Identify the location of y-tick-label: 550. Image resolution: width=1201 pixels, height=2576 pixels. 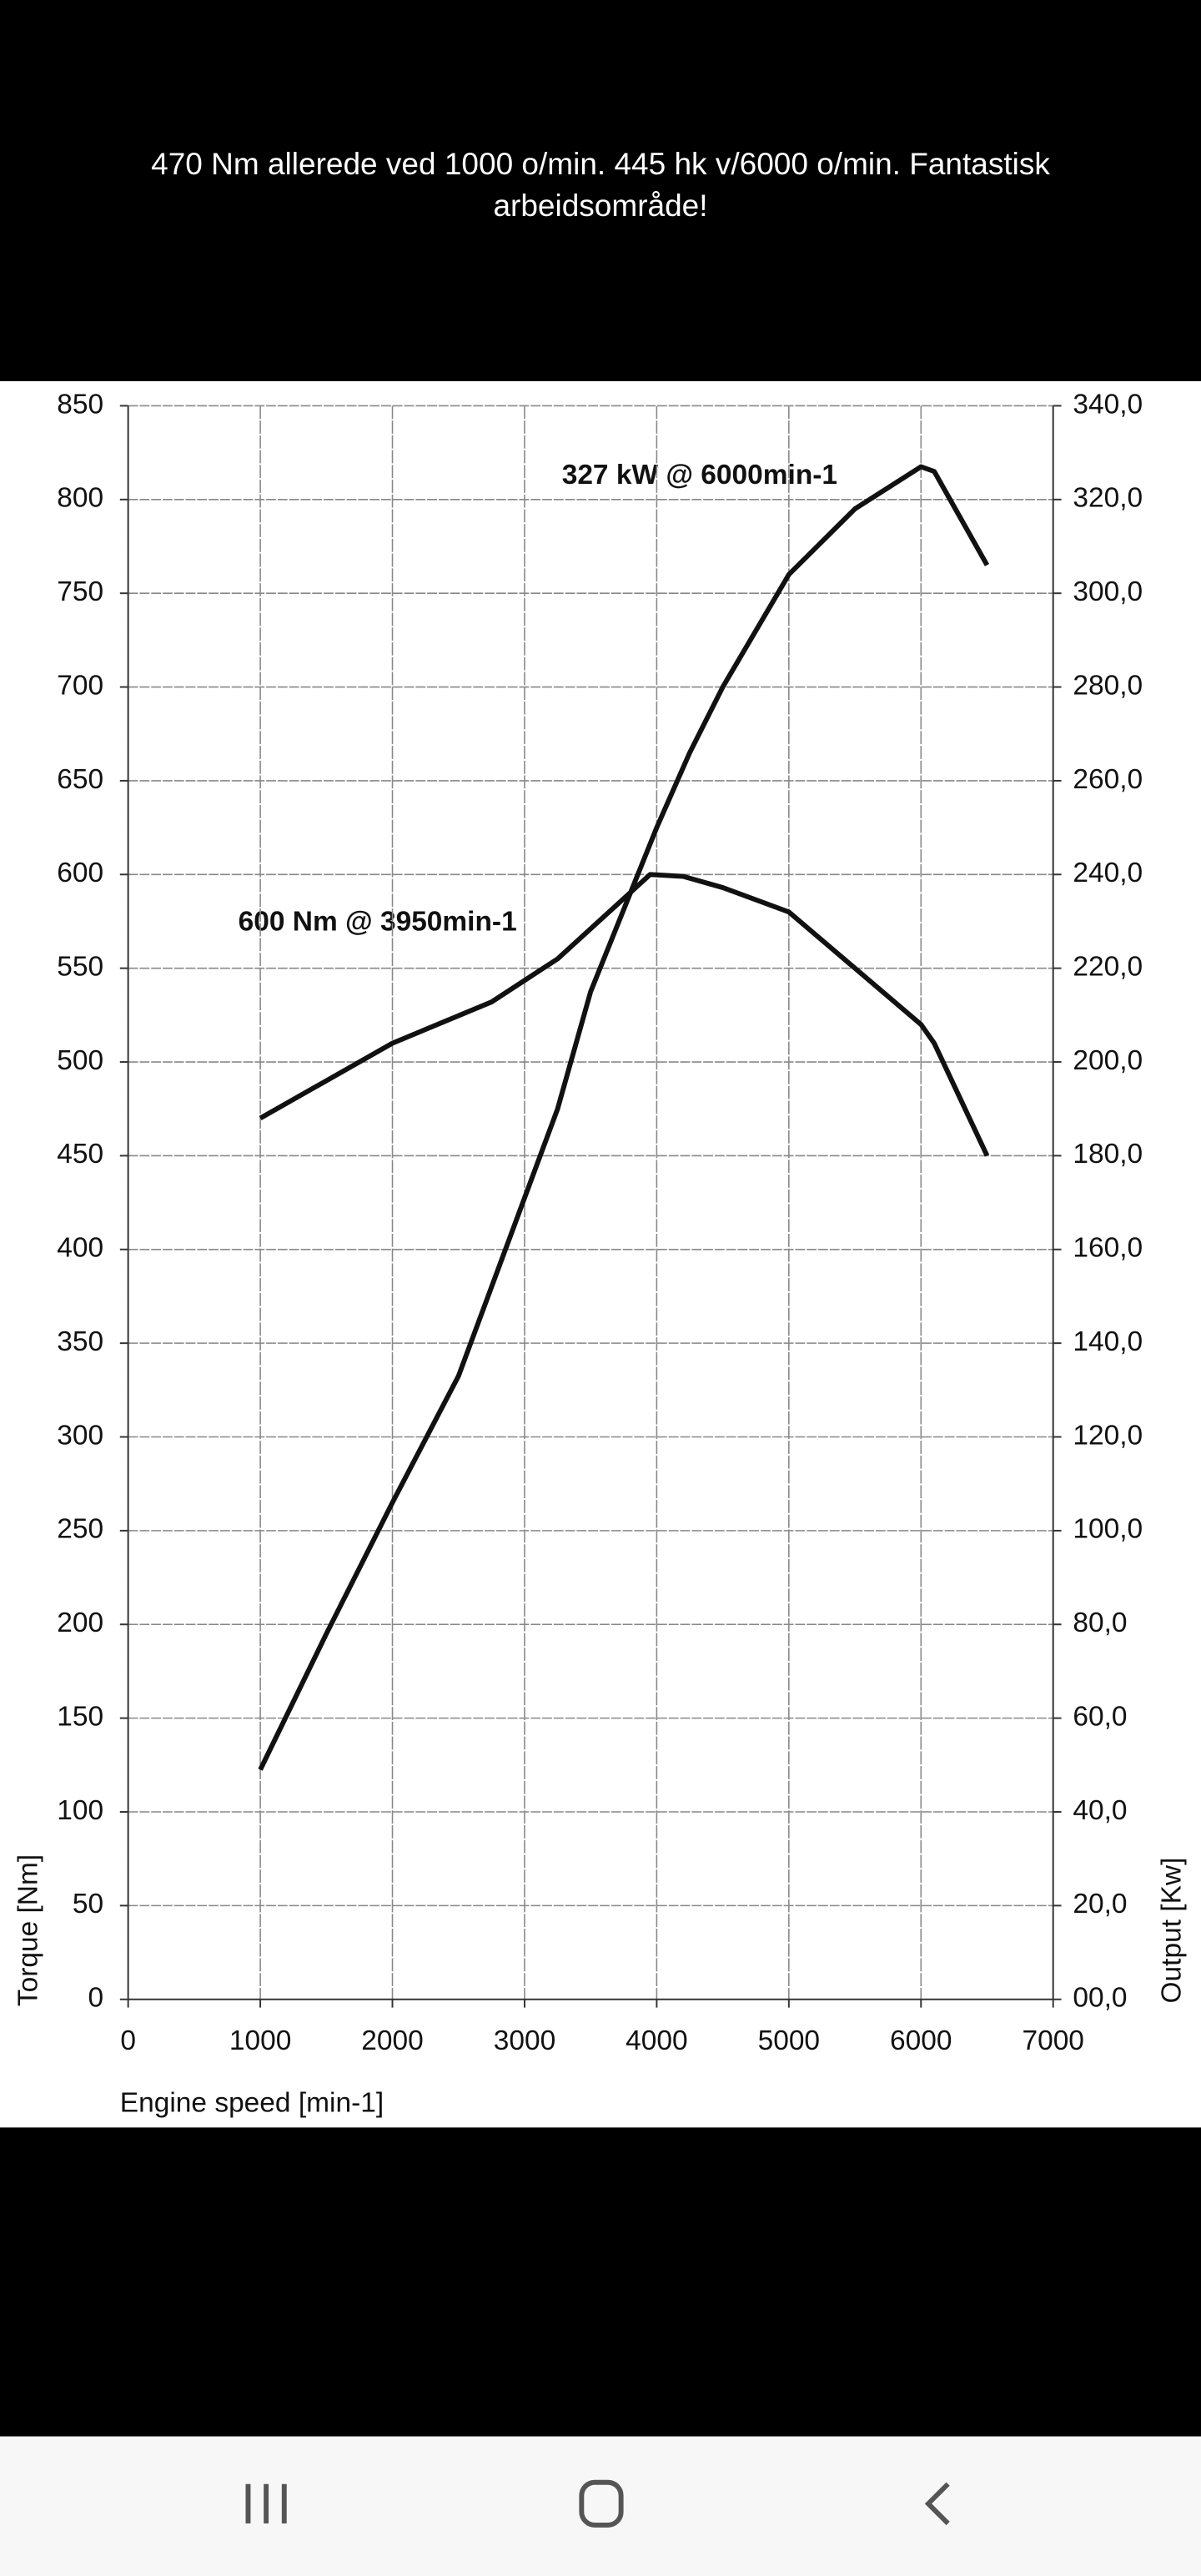
(80, 967).